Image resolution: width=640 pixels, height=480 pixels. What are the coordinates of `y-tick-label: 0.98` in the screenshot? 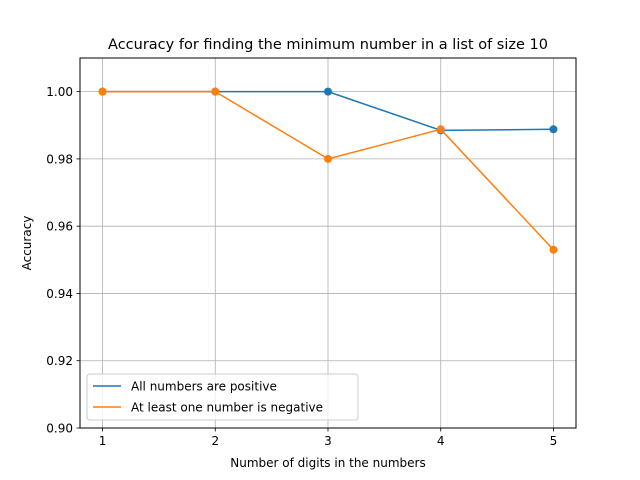 It's located at (59, 159).